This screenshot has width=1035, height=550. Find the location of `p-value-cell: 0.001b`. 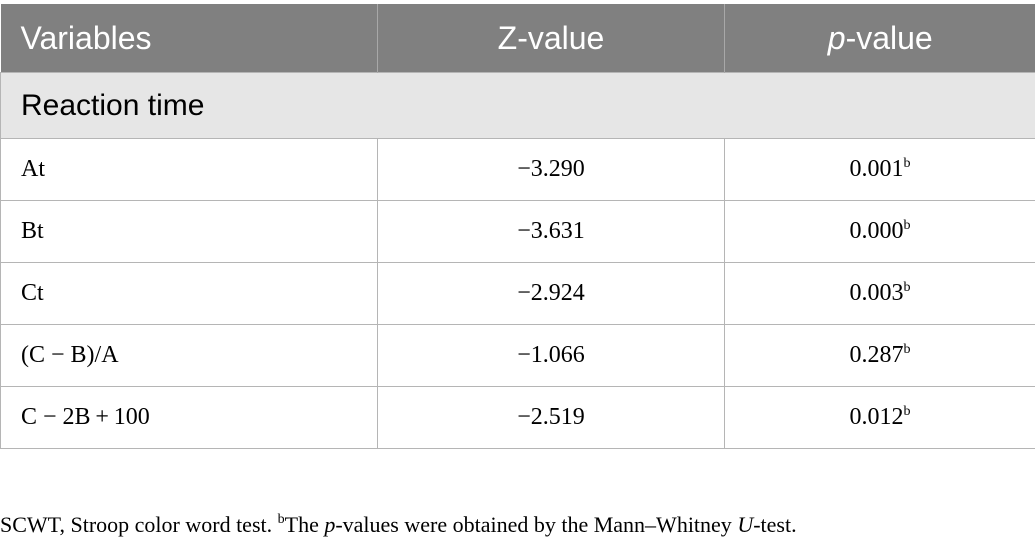

p-value-cell: 0.001b is located at coordinates (879, 169).